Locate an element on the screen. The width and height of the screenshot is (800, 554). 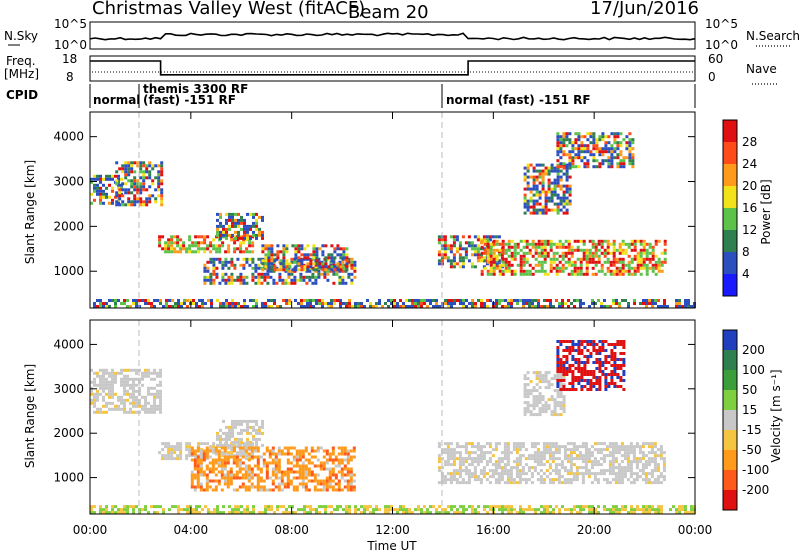
xtick-label: 00:00 is located at coordinates (695, 530).